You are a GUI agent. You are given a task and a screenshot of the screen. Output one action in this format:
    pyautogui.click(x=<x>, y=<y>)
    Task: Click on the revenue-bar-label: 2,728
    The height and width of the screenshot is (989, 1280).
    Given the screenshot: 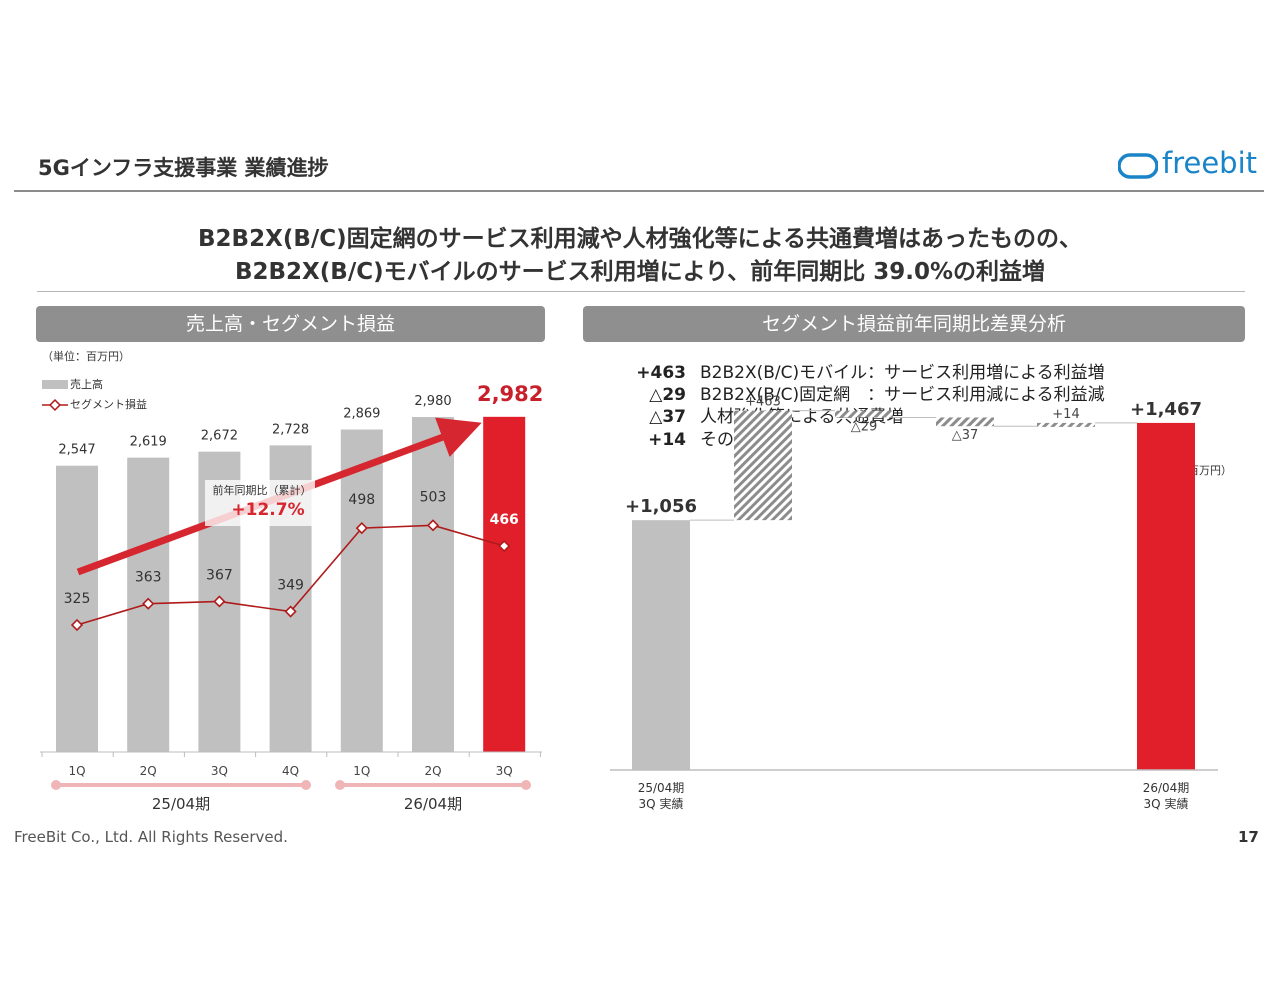 What is the action you would take?
    pyautogui.click(x=290, y=429)
    